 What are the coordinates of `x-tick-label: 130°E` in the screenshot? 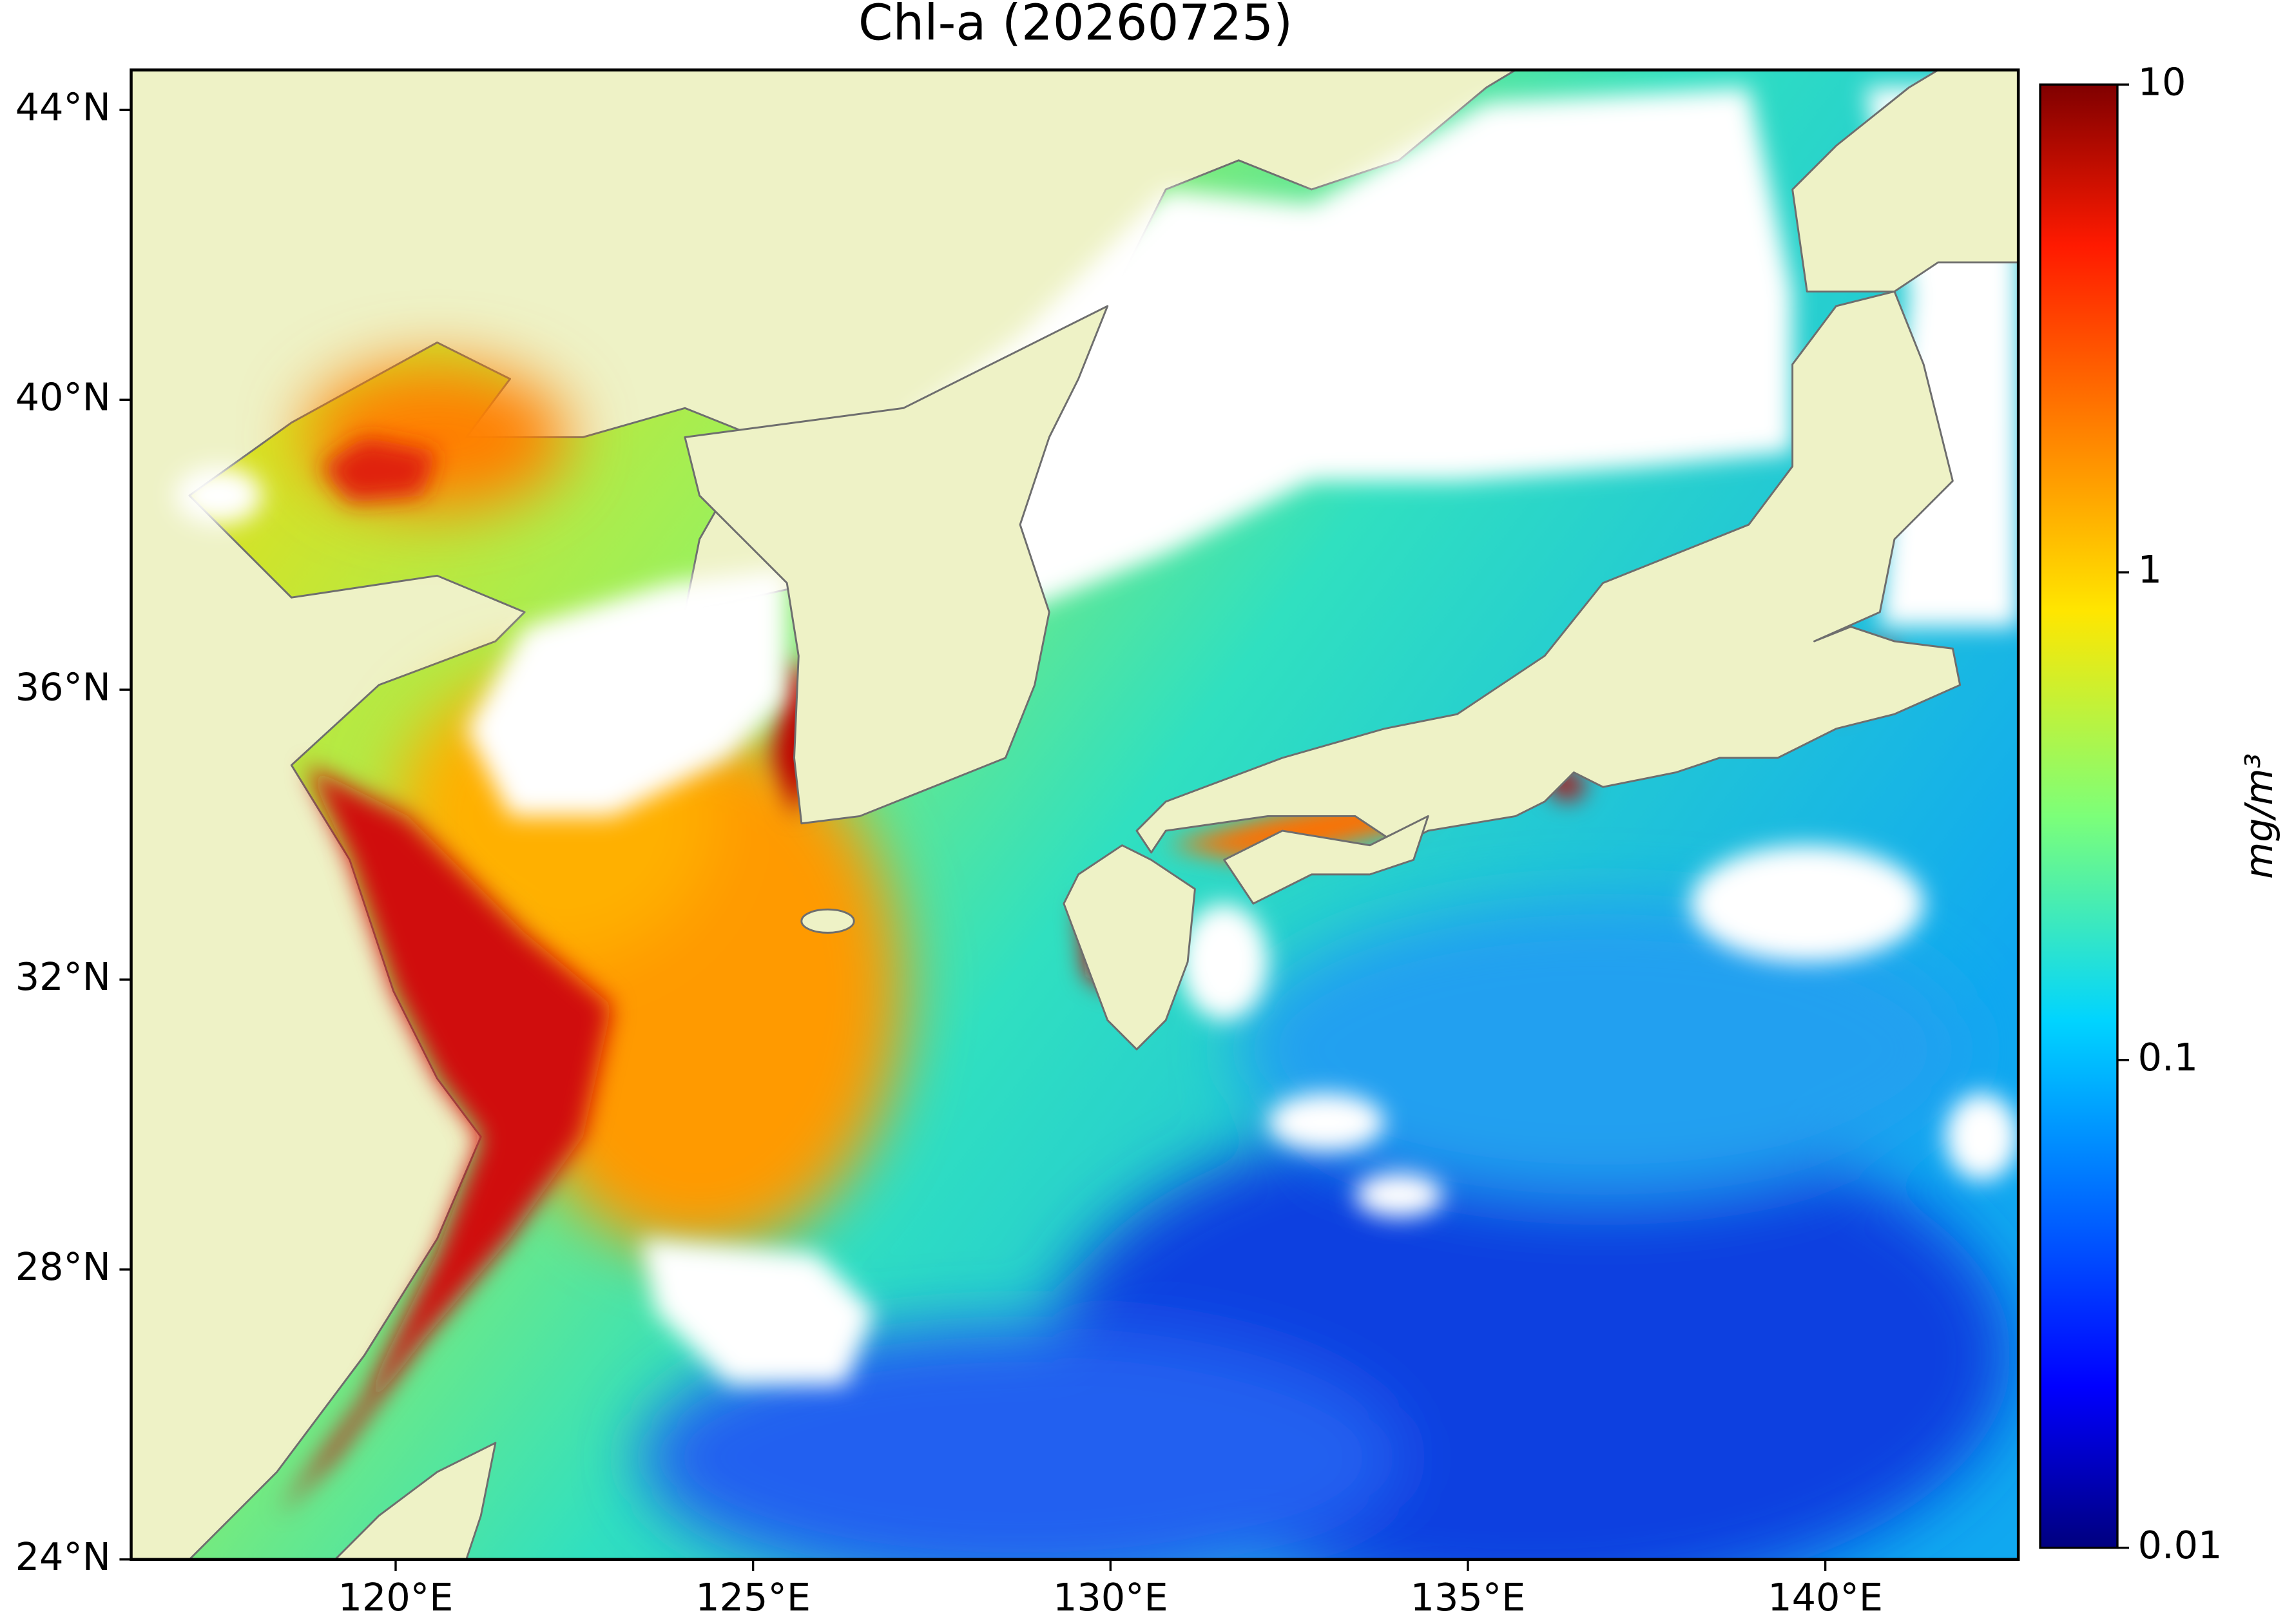 It's located at (1110, 1597).